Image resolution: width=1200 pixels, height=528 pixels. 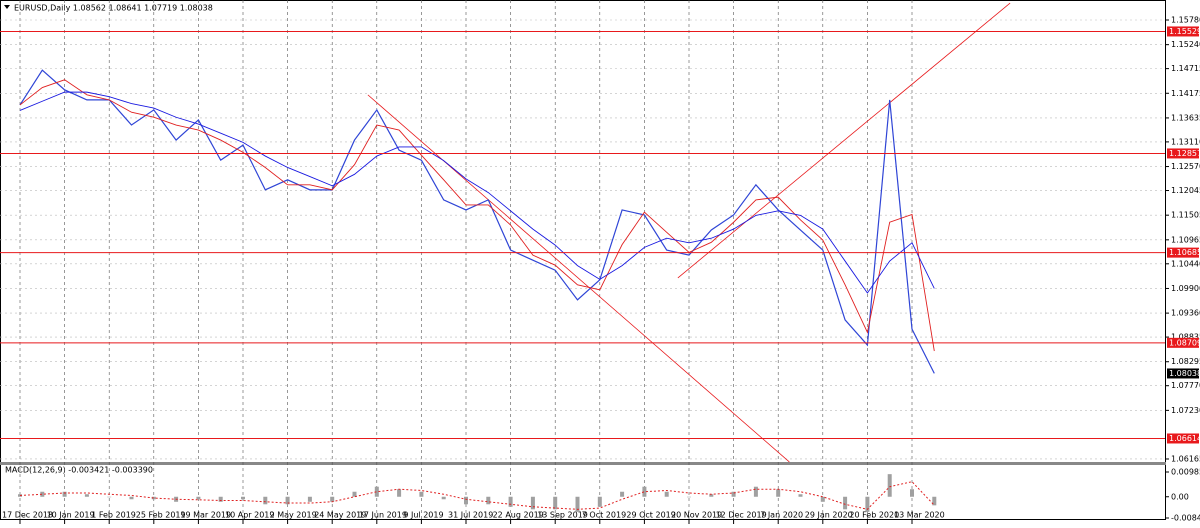 I want to click on y-tick-label: 1.14715, so click(x=1185, y=68).